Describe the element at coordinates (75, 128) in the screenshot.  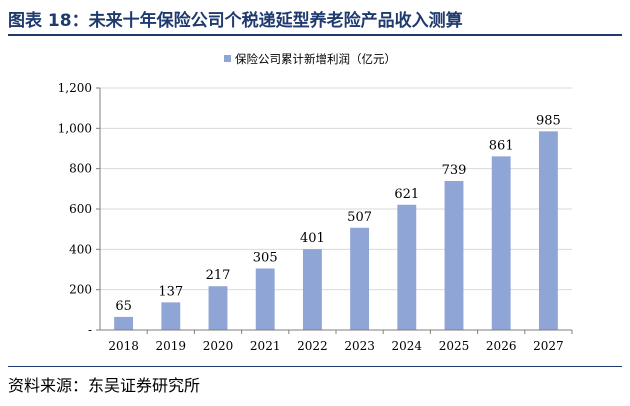
I see `y-tick-label: 1,000` at that location.